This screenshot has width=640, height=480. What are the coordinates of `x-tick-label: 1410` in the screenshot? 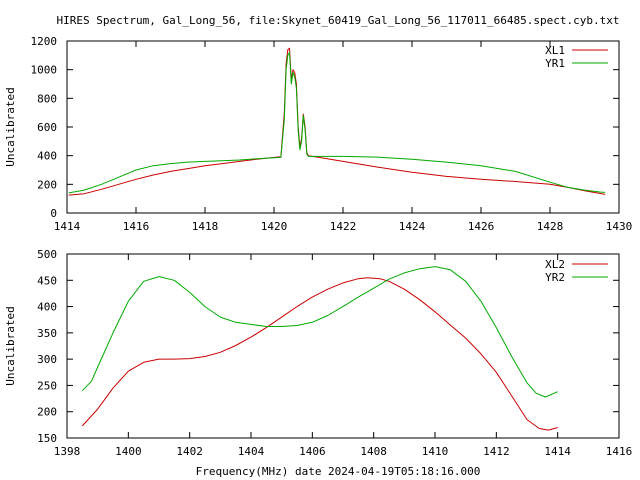 It's located at (435, 451).